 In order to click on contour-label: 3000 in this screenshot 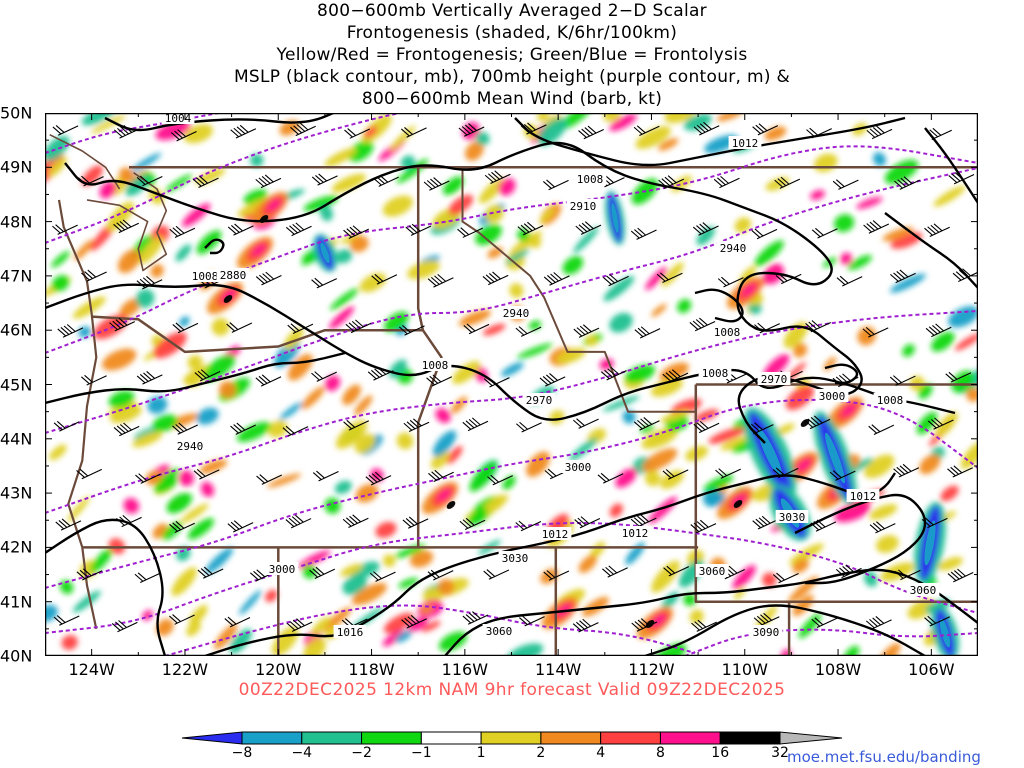, I will do `click(832, 396)`.